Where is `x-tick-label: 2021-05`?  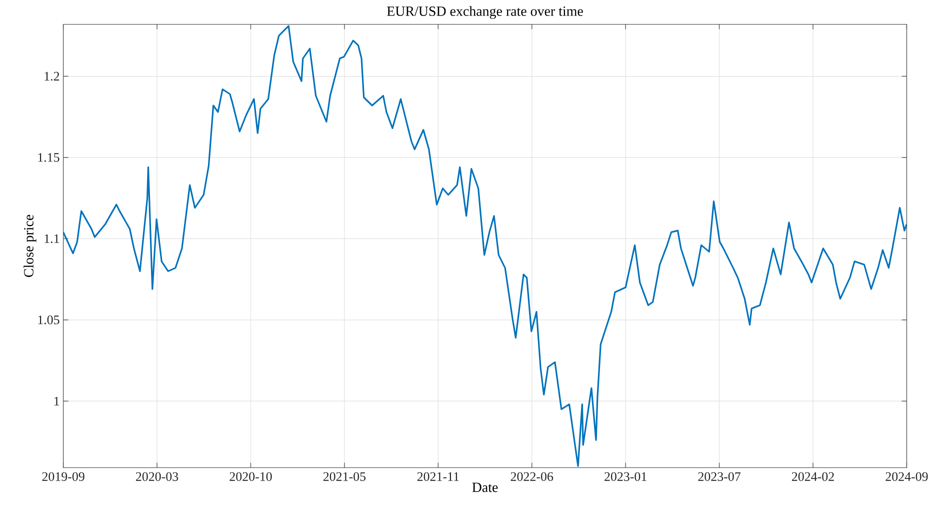 x-tick-label: 2021-05 is located at coordinates (344, 476).